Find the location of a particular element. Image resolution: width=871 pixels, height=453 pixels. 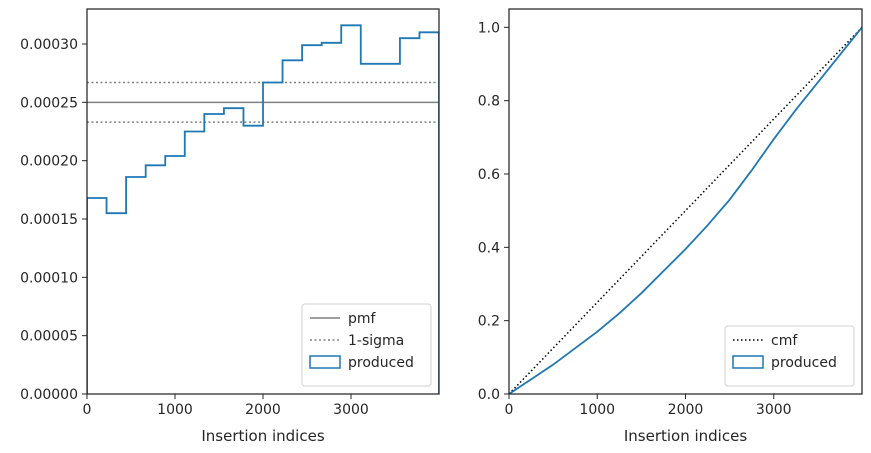

y-tick-label: 0.0 is located at coordinates (489, 395).